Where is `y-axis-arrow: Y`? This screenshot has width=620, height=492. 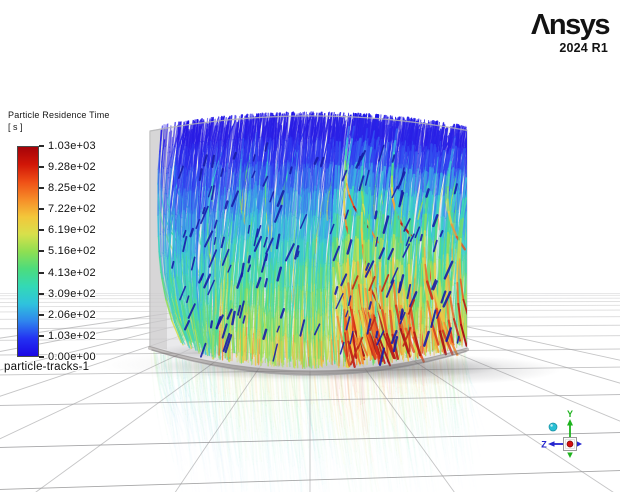 y-axis-arrow: Y is located at coordinates (570, 433).